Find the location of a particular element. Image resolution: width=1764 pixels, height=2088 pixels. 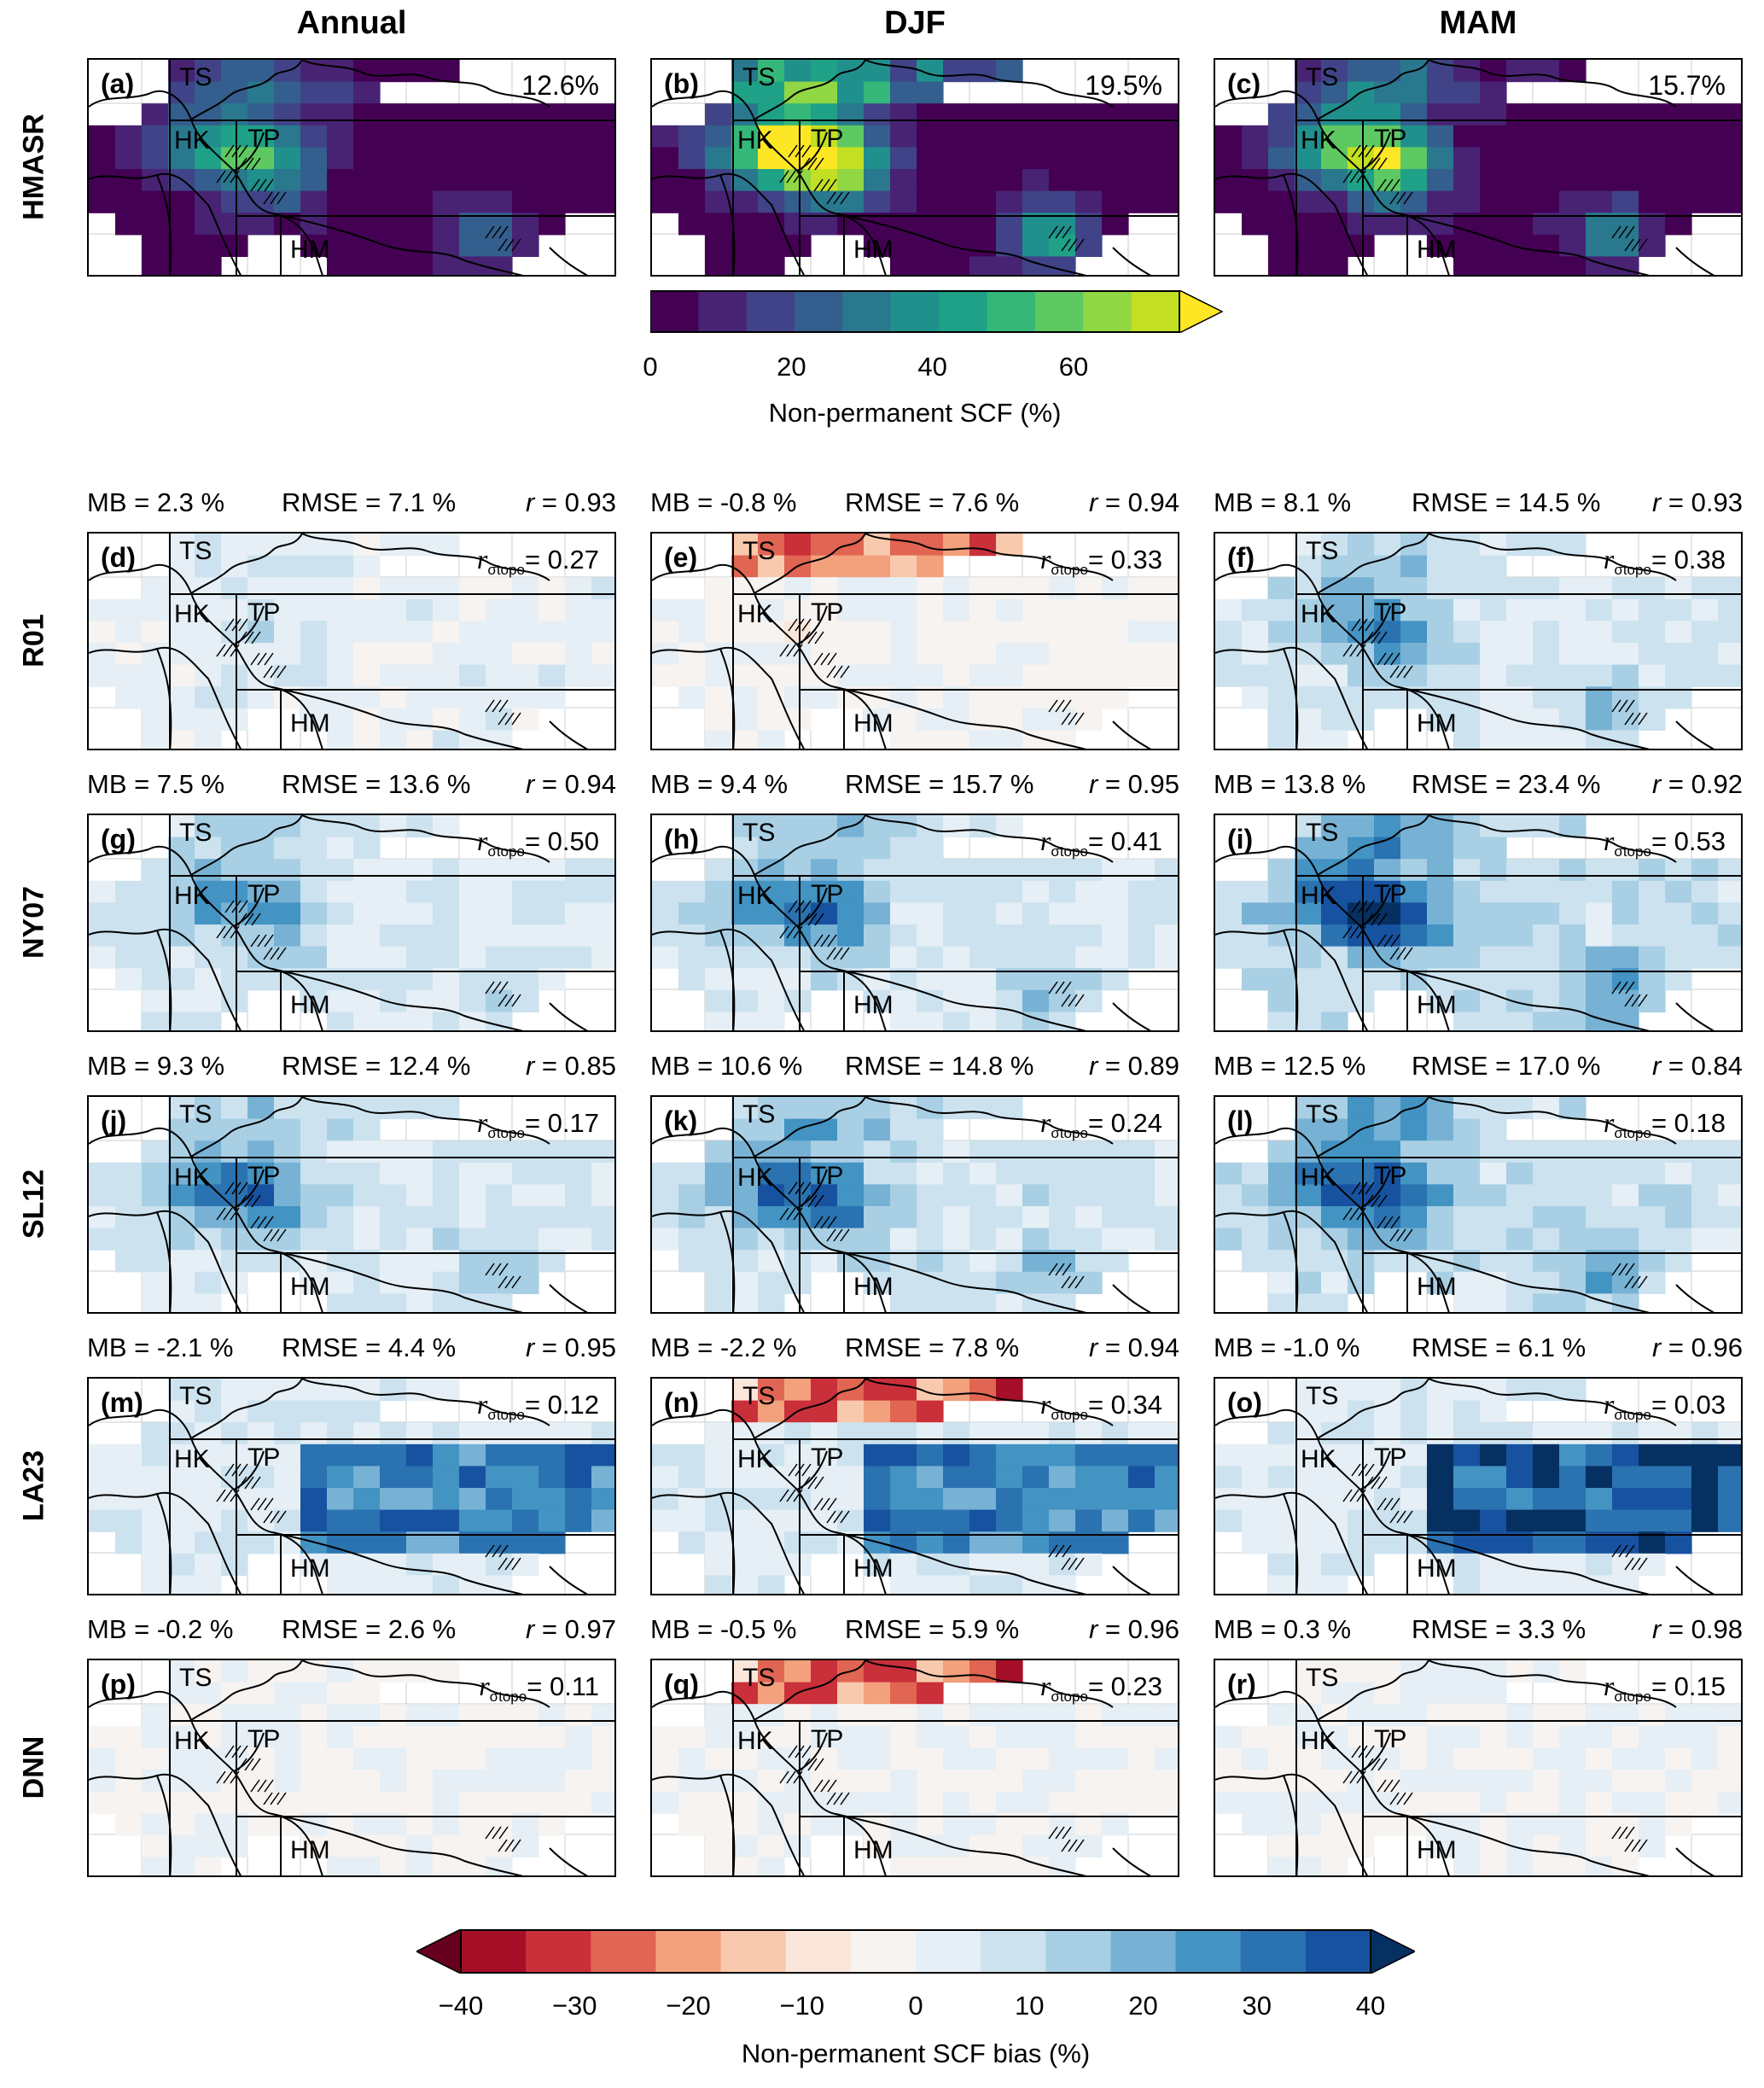

rmse: RMSE = 3.3 % is located at coordinates (1499, 1629).